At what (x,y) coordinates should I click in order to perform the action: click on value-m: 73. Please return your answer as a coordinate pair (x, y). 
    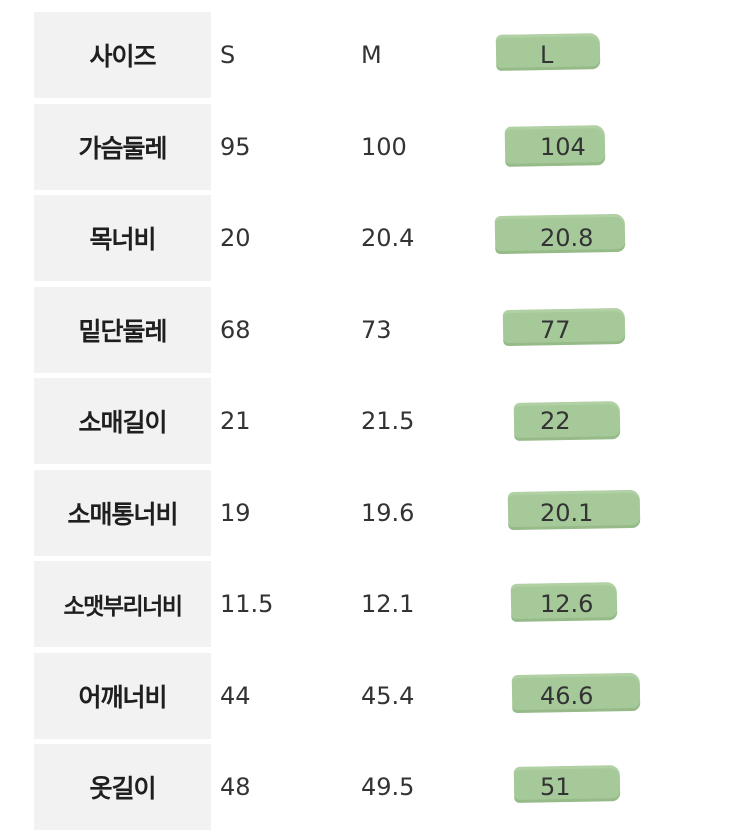
    Looking at the image, I should click on (376, 329).